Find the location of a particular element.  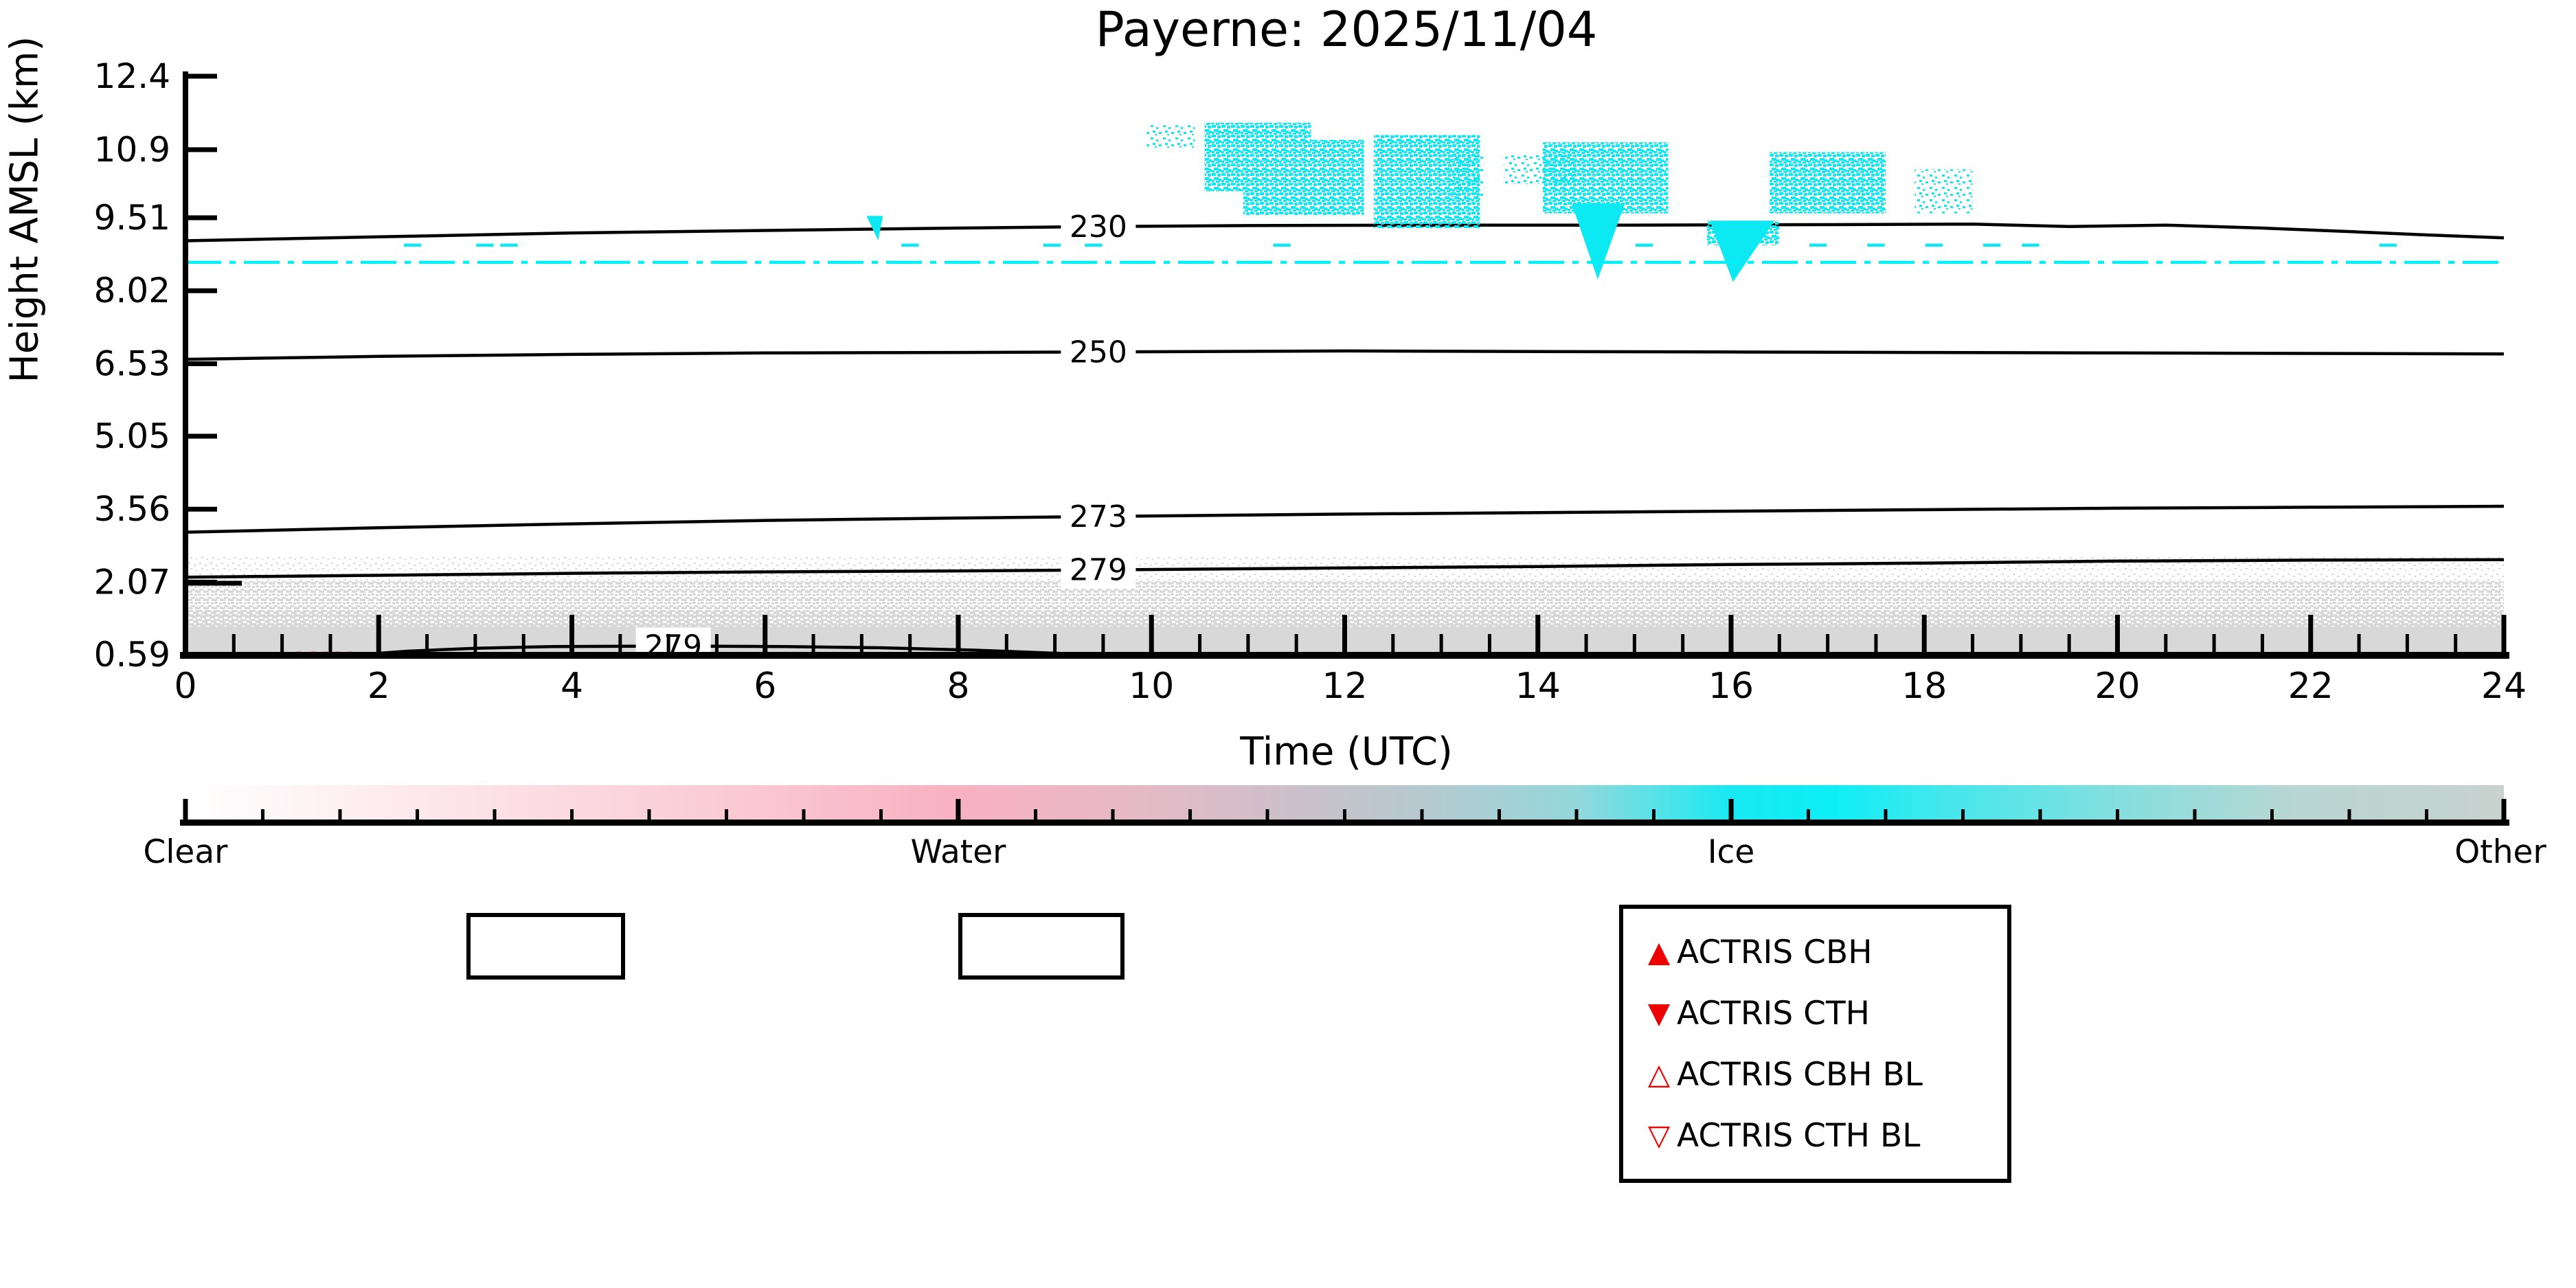

x-tick-label: 22 is located at coordinates (2311, 686).